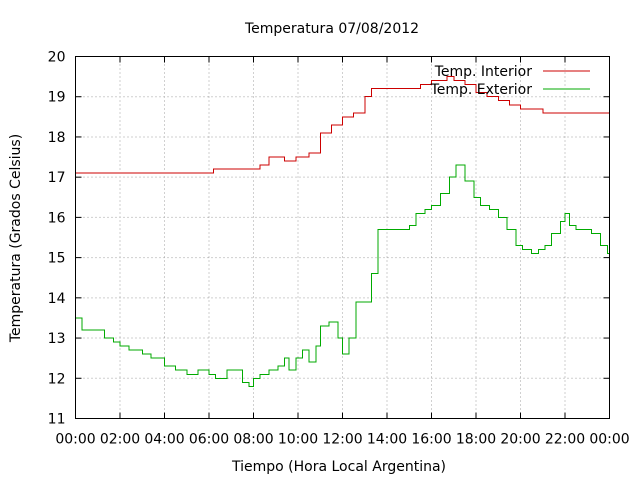 This screenshot has height=480, width=640. Describe the element at coordinates (476, 440) in the screenshot. I see `x-tick-label: 18:00` at that location.